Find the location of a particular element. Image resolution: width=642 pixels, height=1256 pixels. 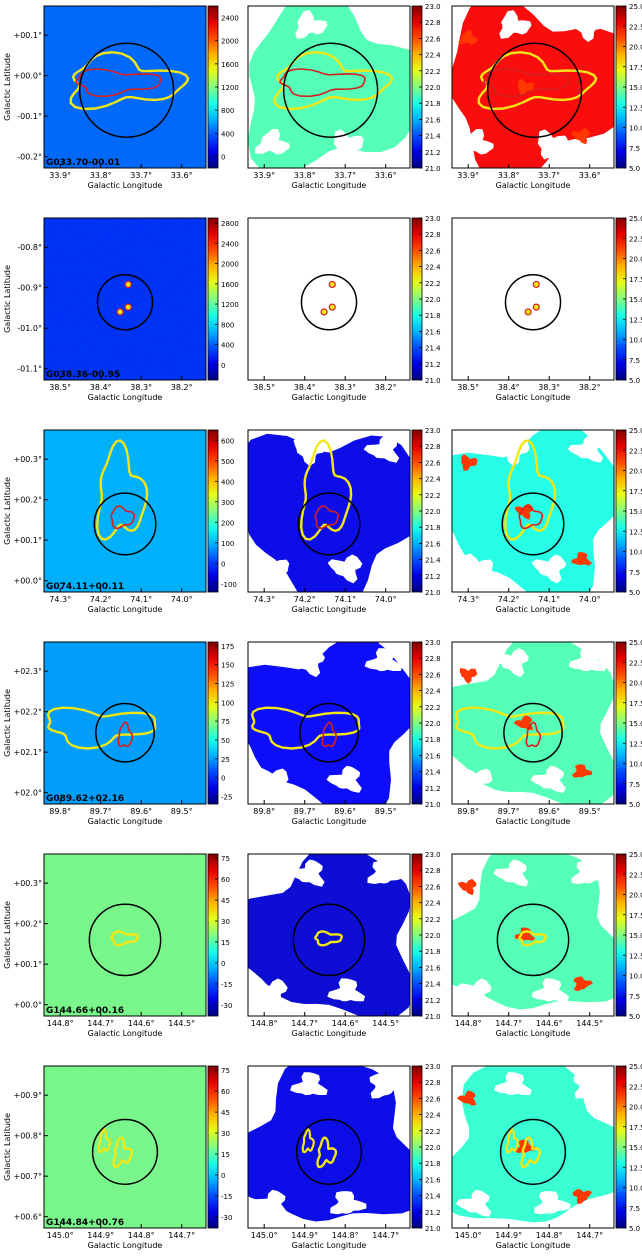

colorbar-tick-label: 125 is located at coordinates (227, 684).